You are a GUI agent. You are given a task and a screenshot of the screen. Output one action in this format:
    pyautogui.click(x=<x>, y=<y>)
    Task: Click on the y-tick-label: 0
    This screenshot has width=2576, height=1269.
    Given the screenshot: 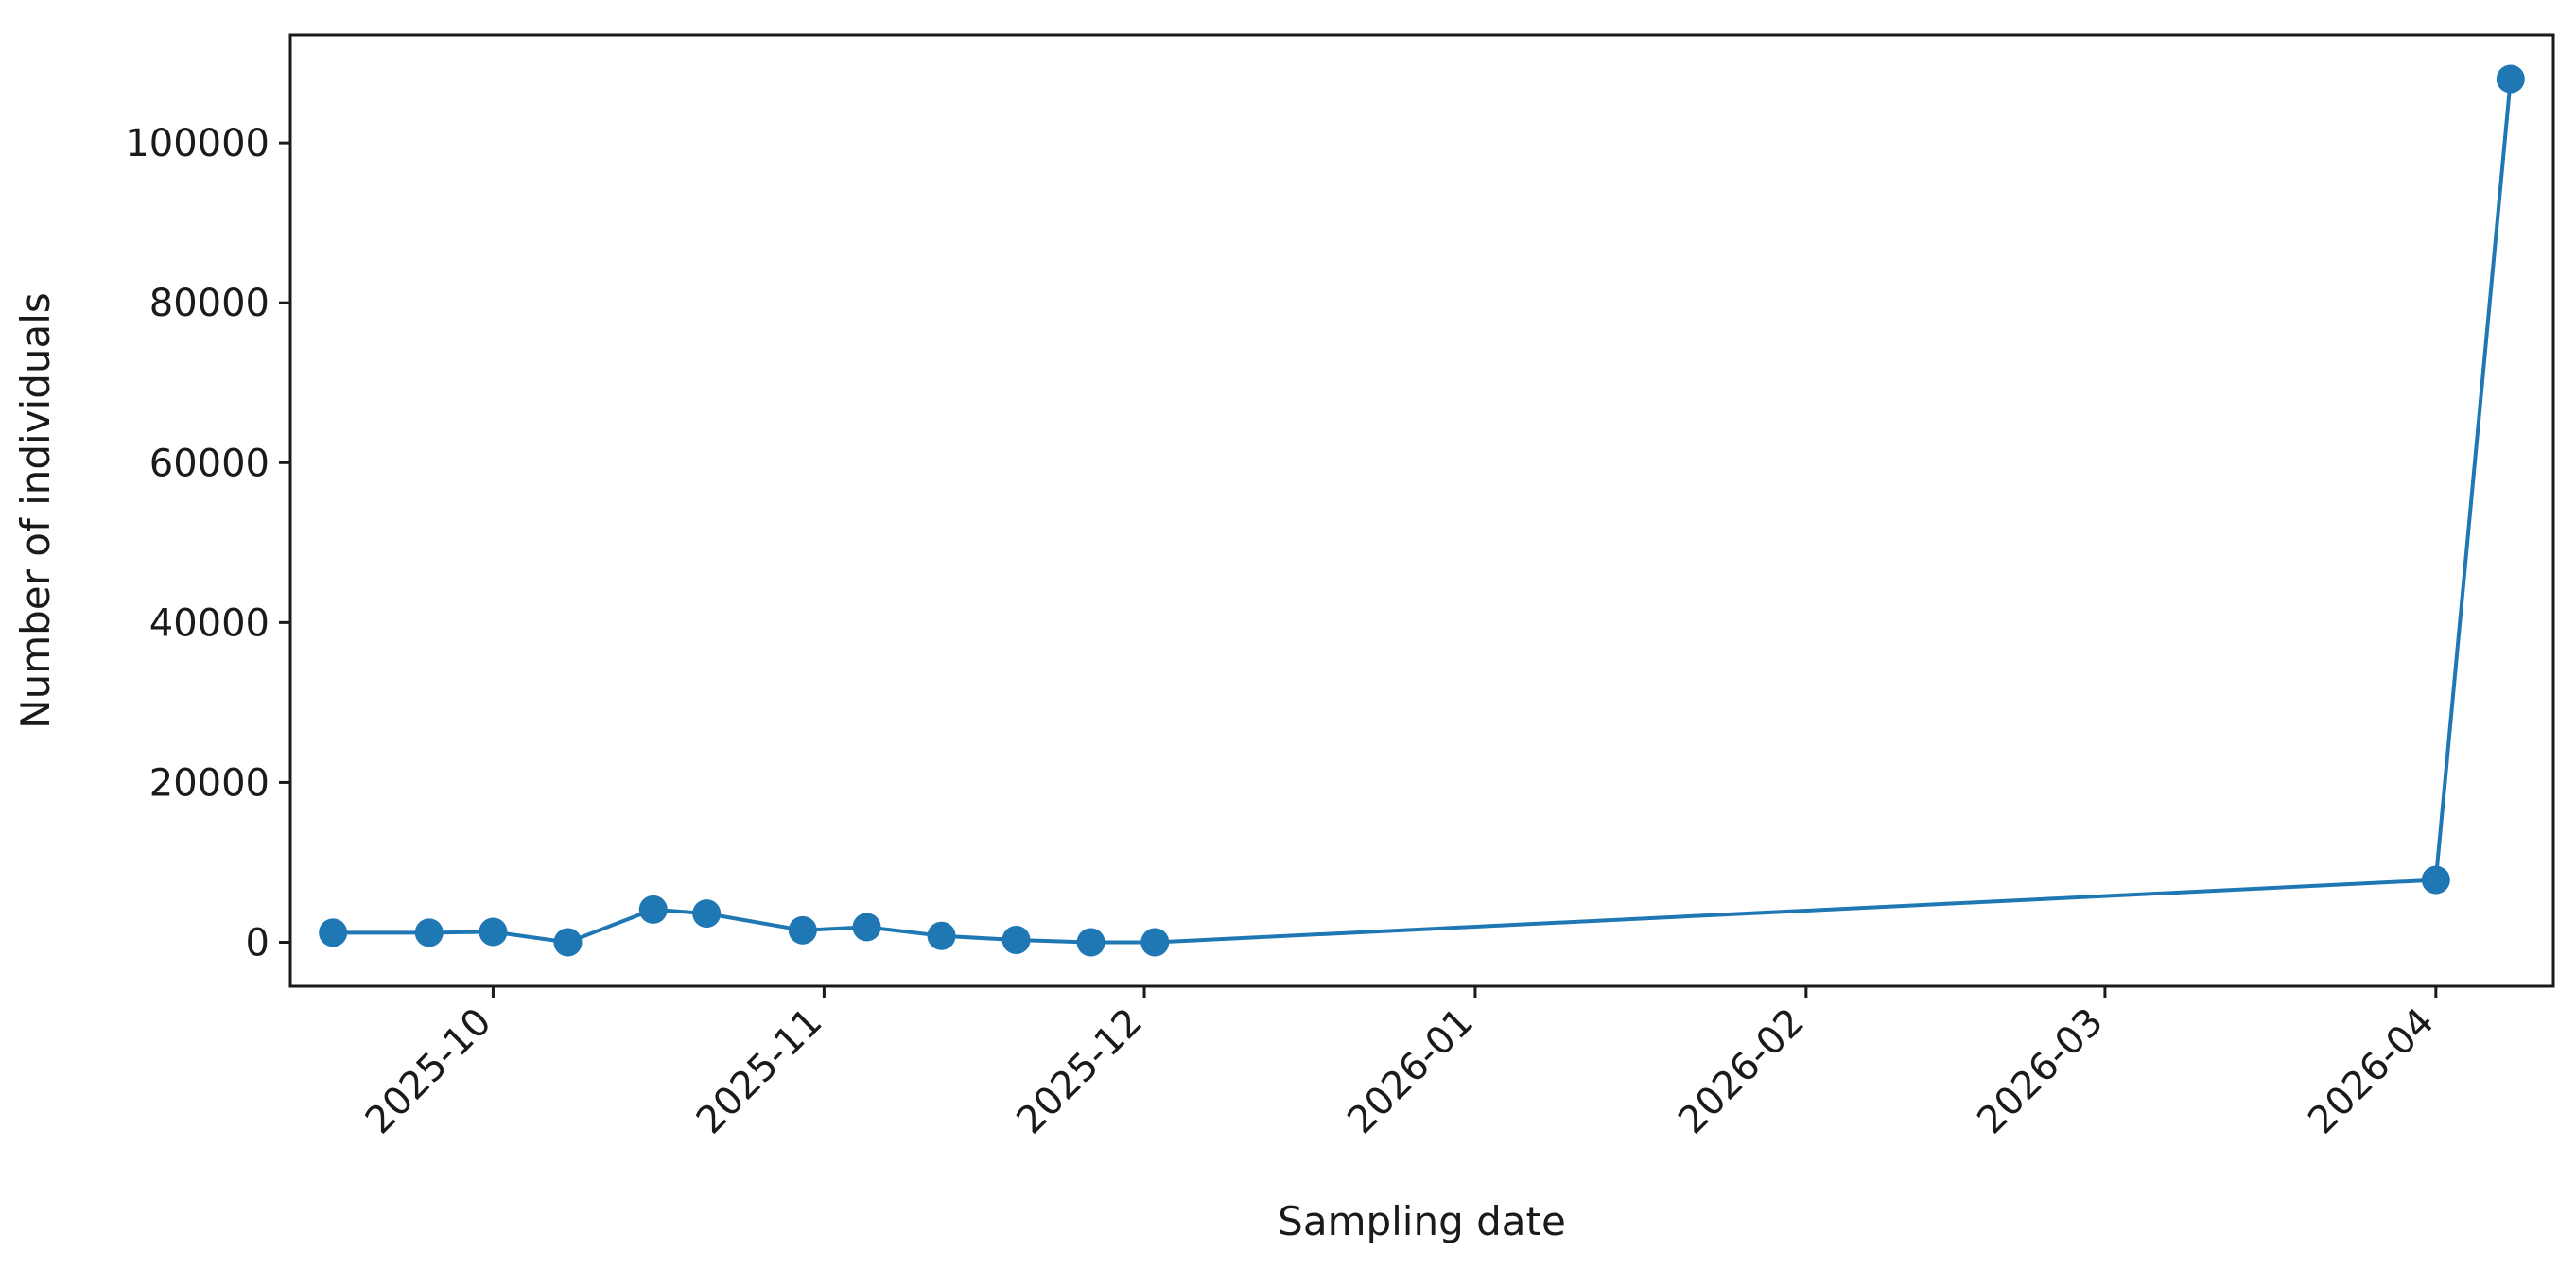 What is the action you would take?
    pyautogui.click(x=258, y=943)
    